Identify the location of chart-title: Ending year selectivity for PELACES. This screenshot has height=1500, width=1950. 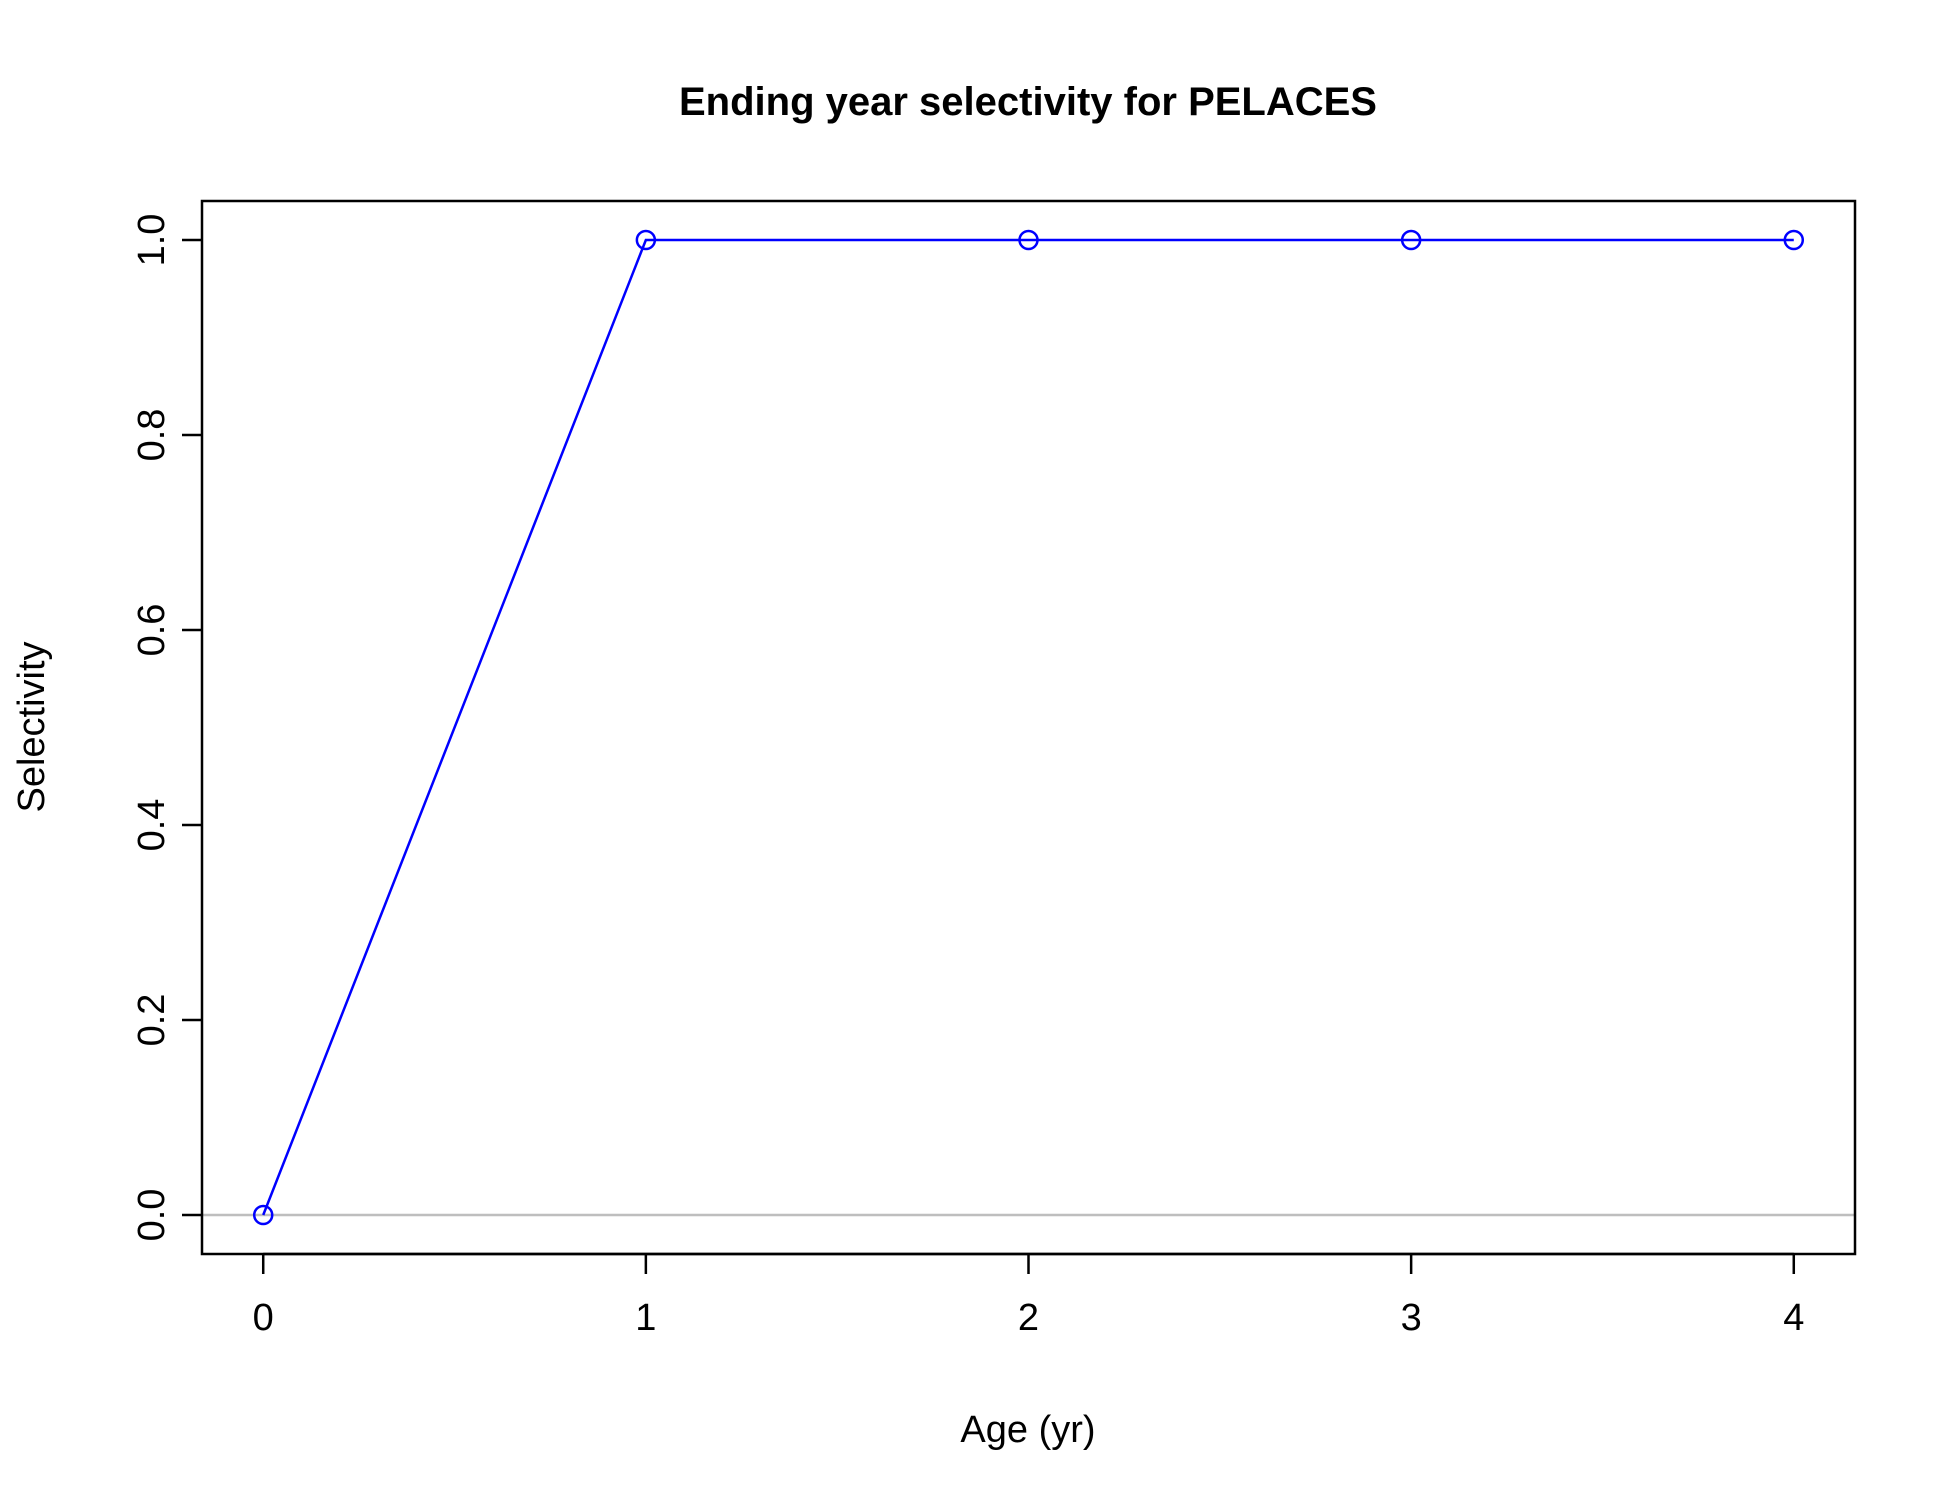
(1028, 102).